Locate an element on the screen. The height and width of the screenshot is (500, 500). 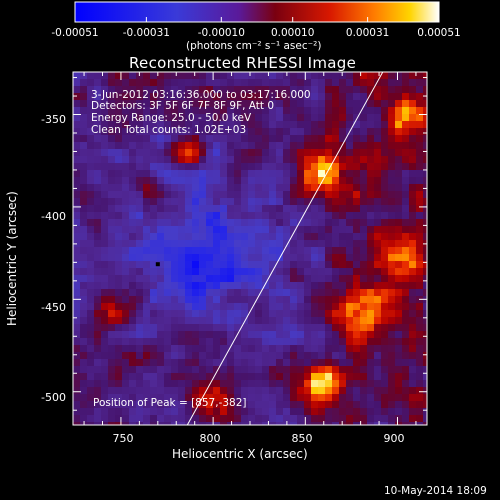
colorbar-tick-label: -0.00051 is located at coordinates (75, 33).